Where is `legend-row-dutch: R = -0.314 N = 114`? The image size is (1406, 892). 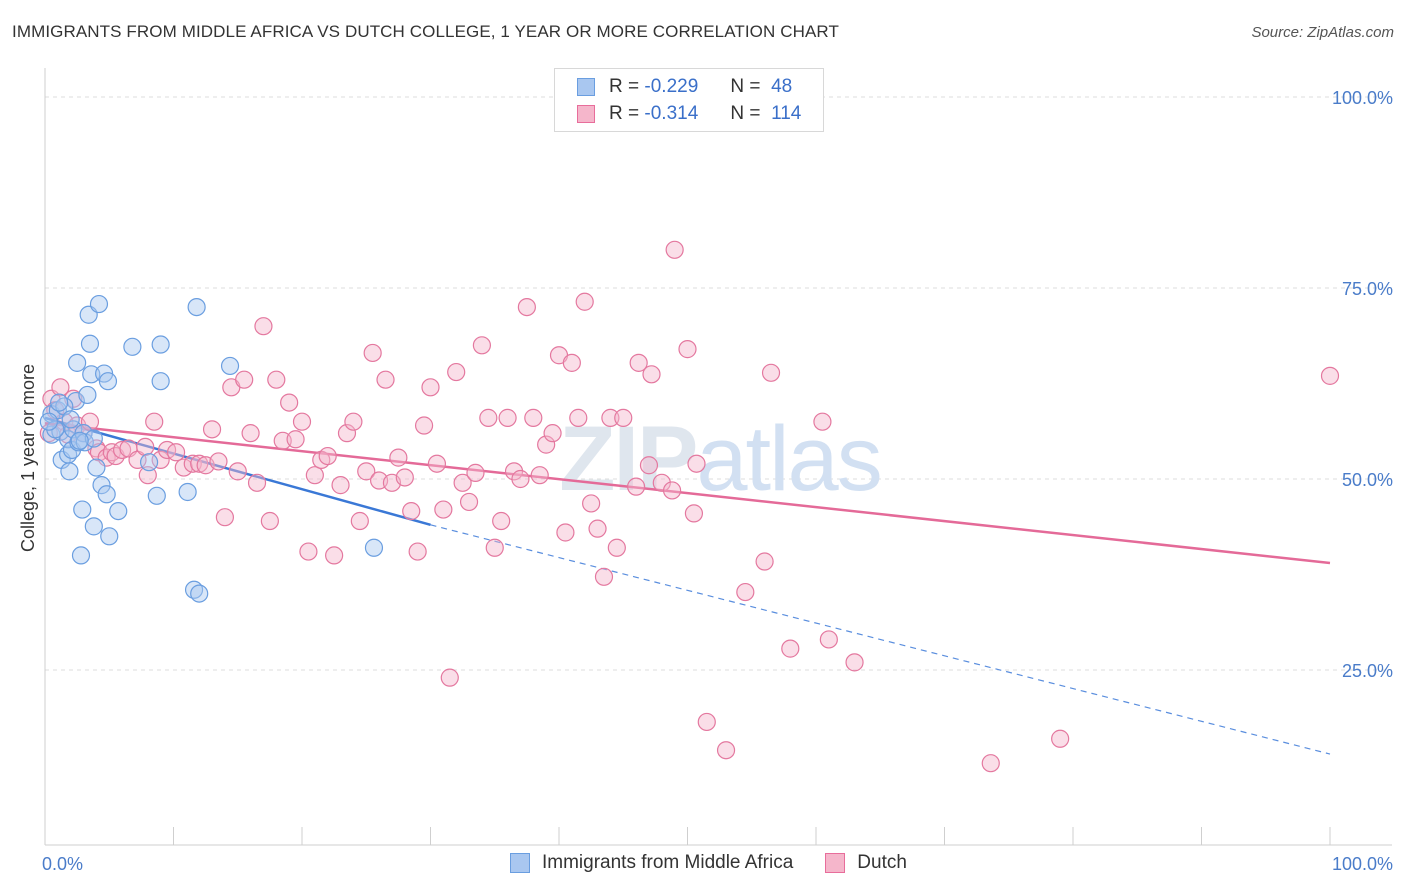 legend-row-dutch: R = -0.314 N = 114 is located at coordinates (689, 114).